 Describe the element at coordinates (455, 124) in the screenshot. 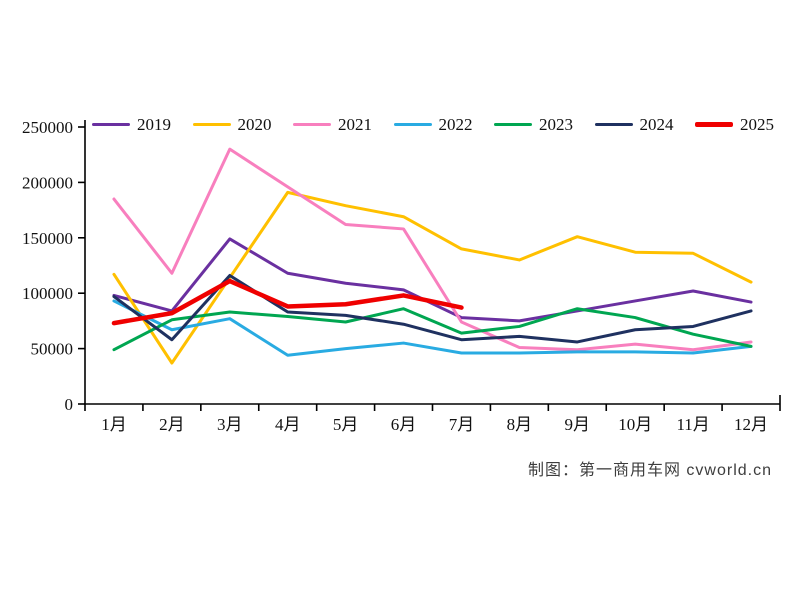

I see `legend-label: 2022` at that location.